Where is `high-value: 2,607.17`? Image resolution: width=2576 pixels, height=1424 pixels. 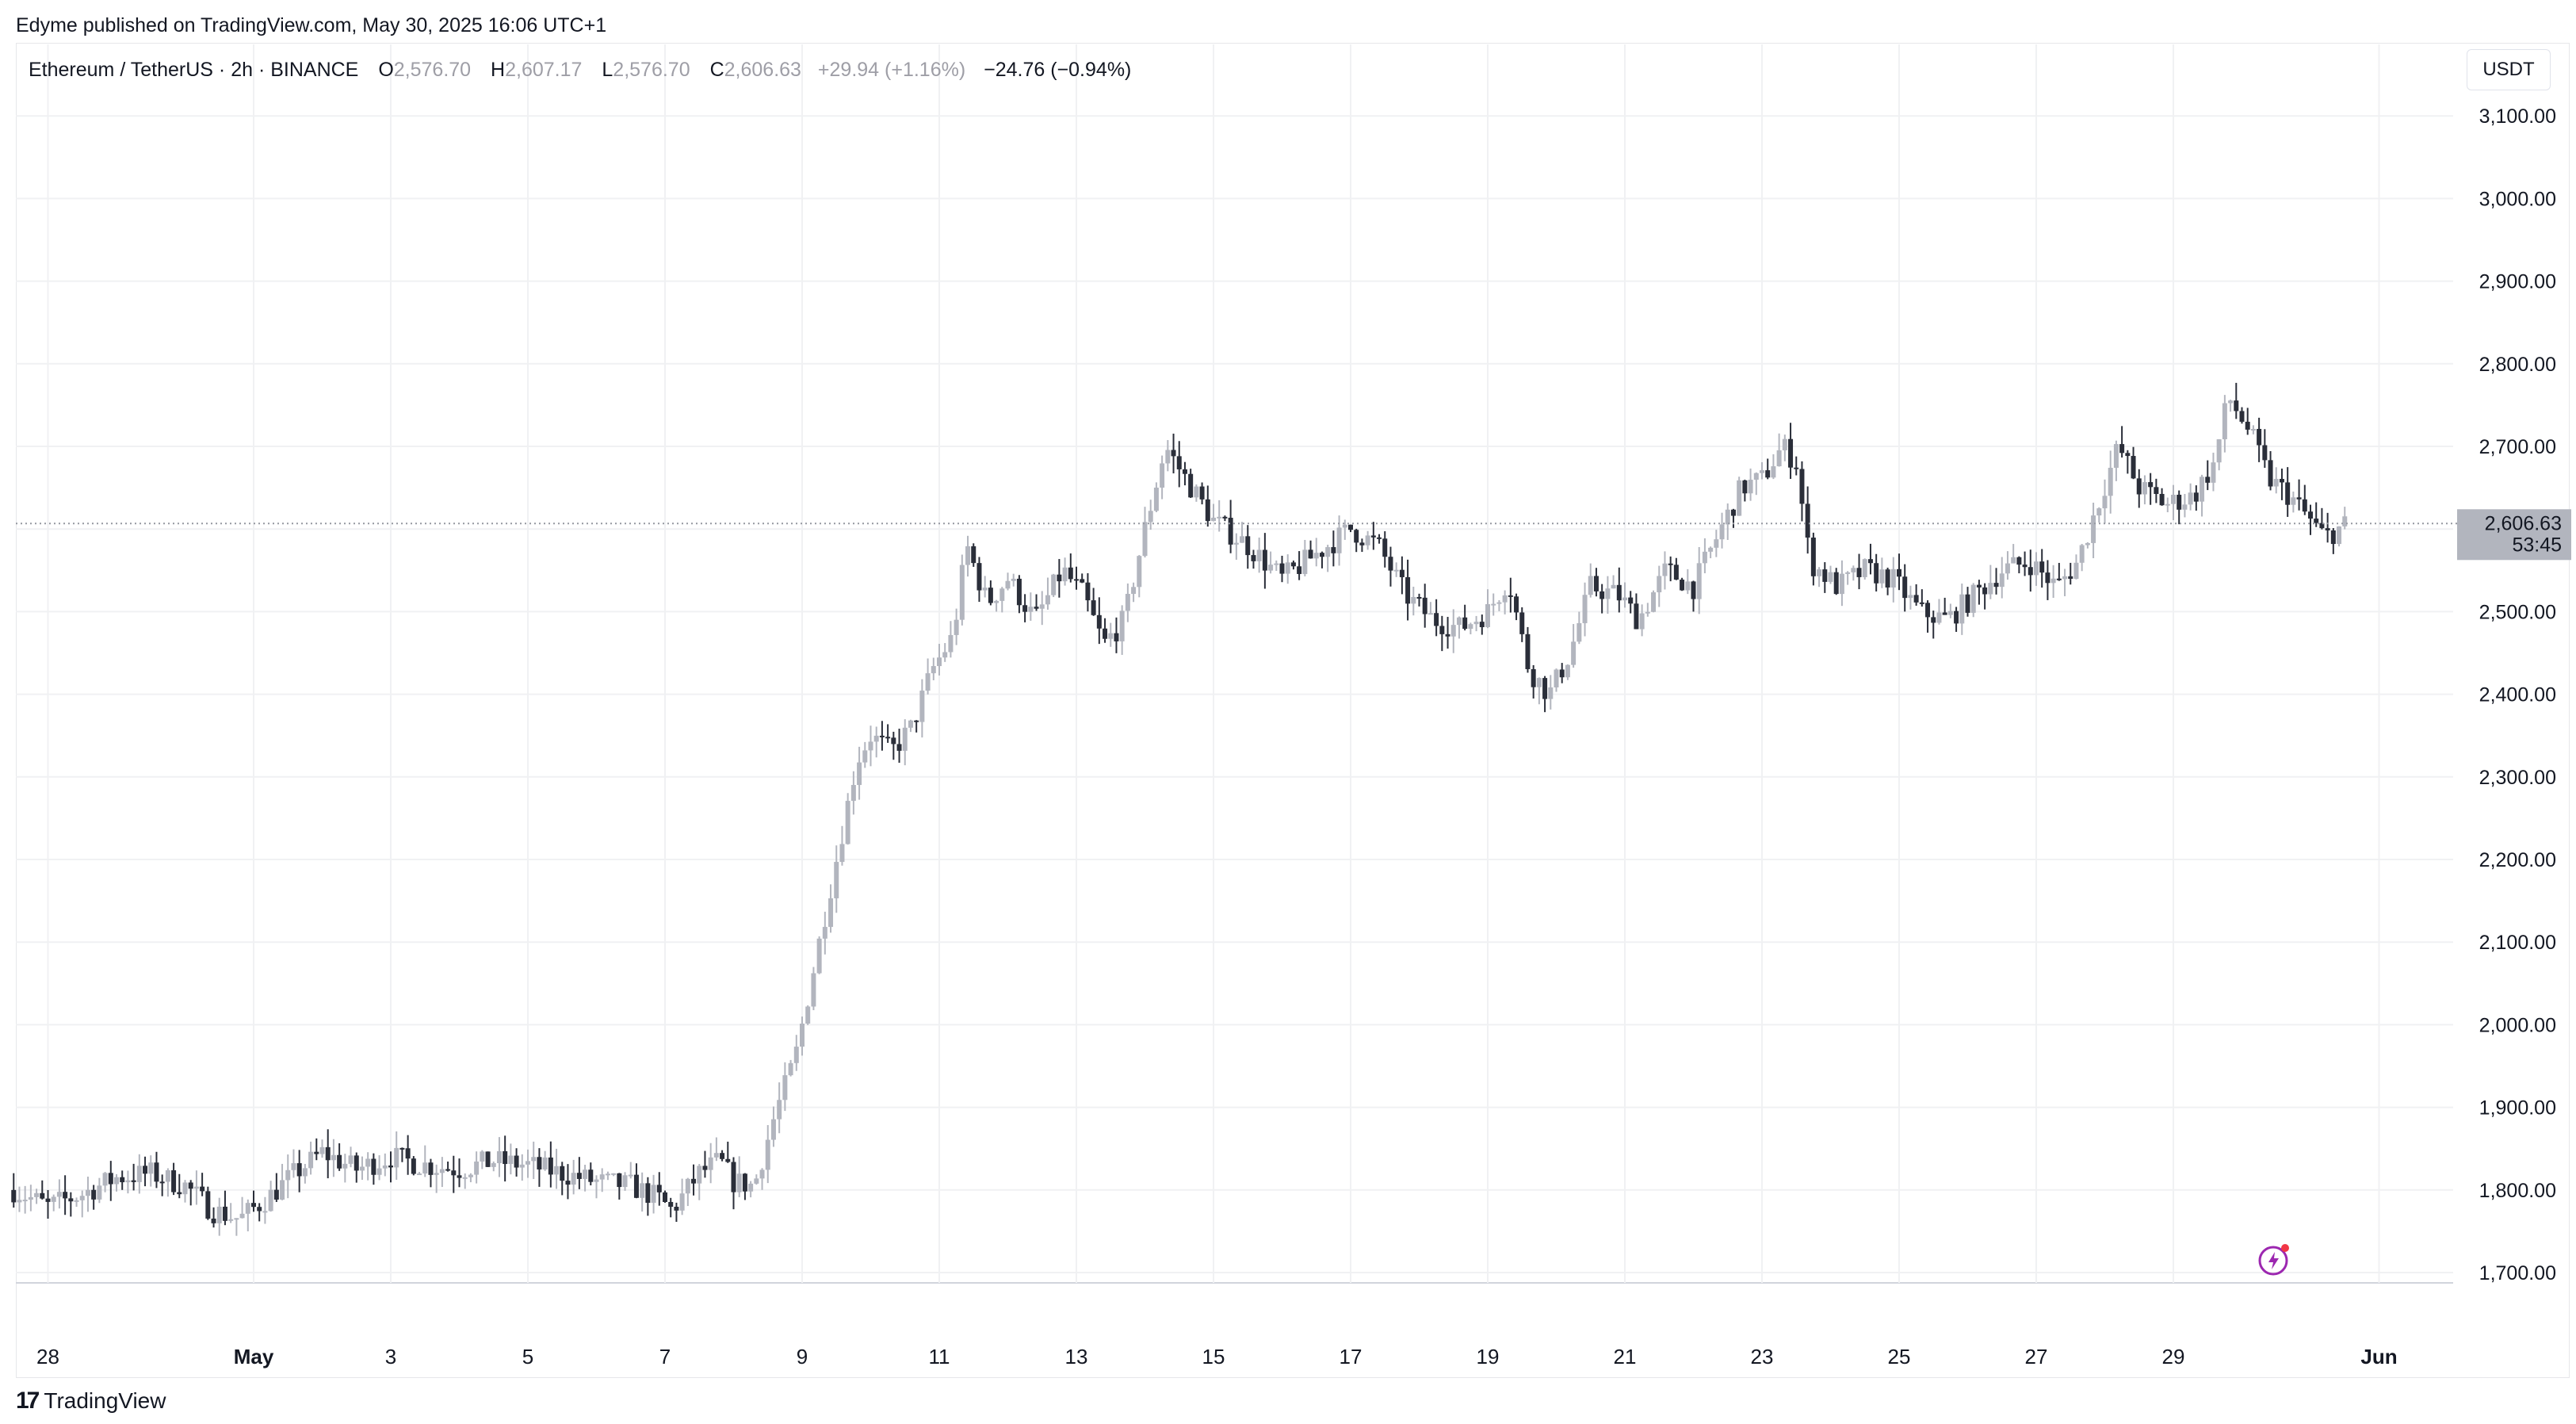 high-value: 2,607.17 is located at coordinates (544, 70).